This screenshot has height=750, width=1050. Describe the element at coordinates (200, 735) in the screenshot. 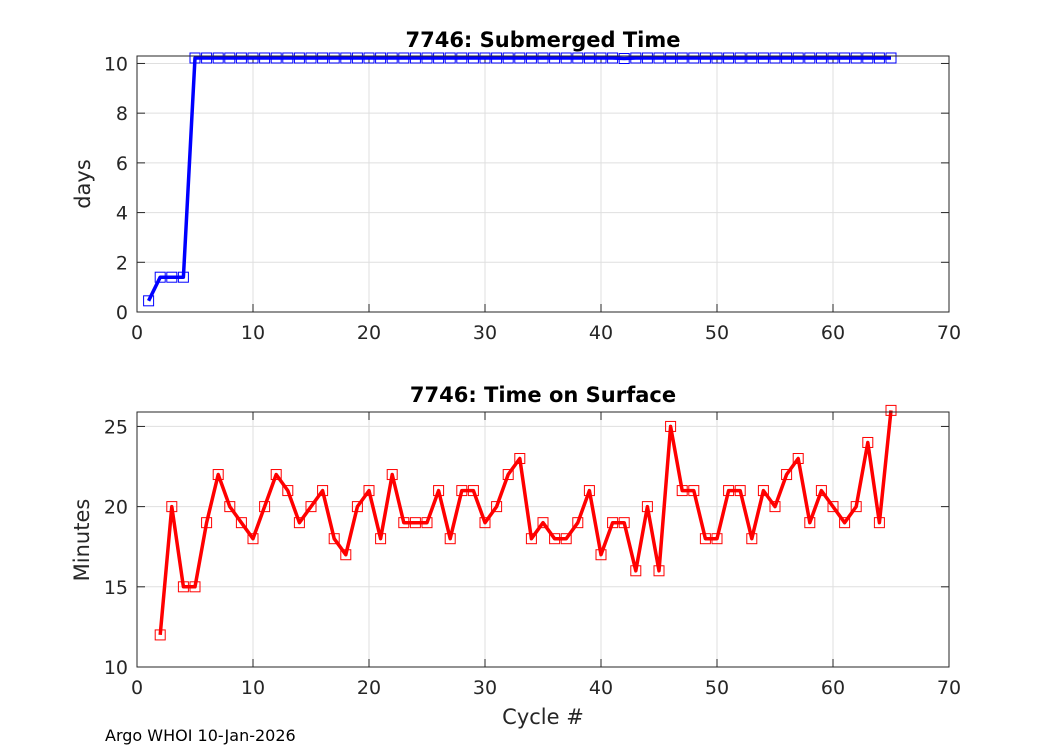

I see `footer-credit: Argo WHOI 10-Jan-2026` at that location.